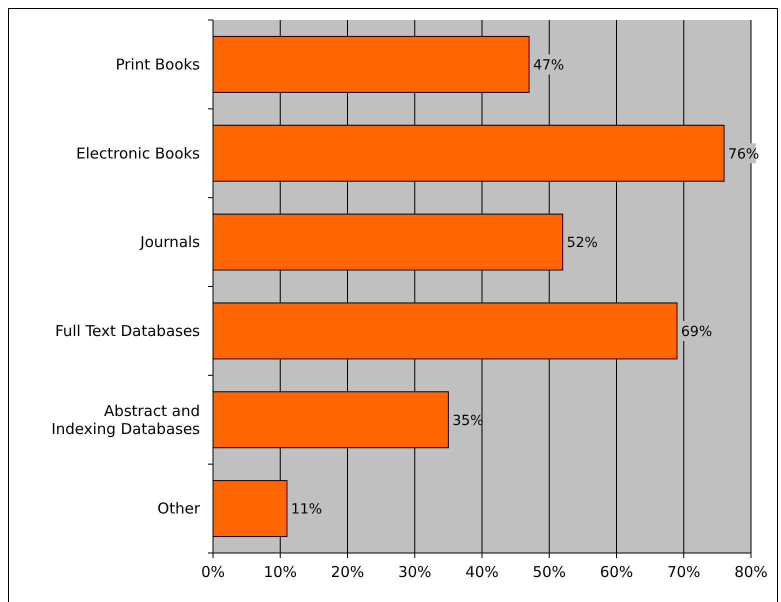 This screenshot has width=781, height=602. What do you see at coordinates (127, 331) in the screenshot?
I see `y-tick-label: Full Text Databases` at bounding box center [127, 331].